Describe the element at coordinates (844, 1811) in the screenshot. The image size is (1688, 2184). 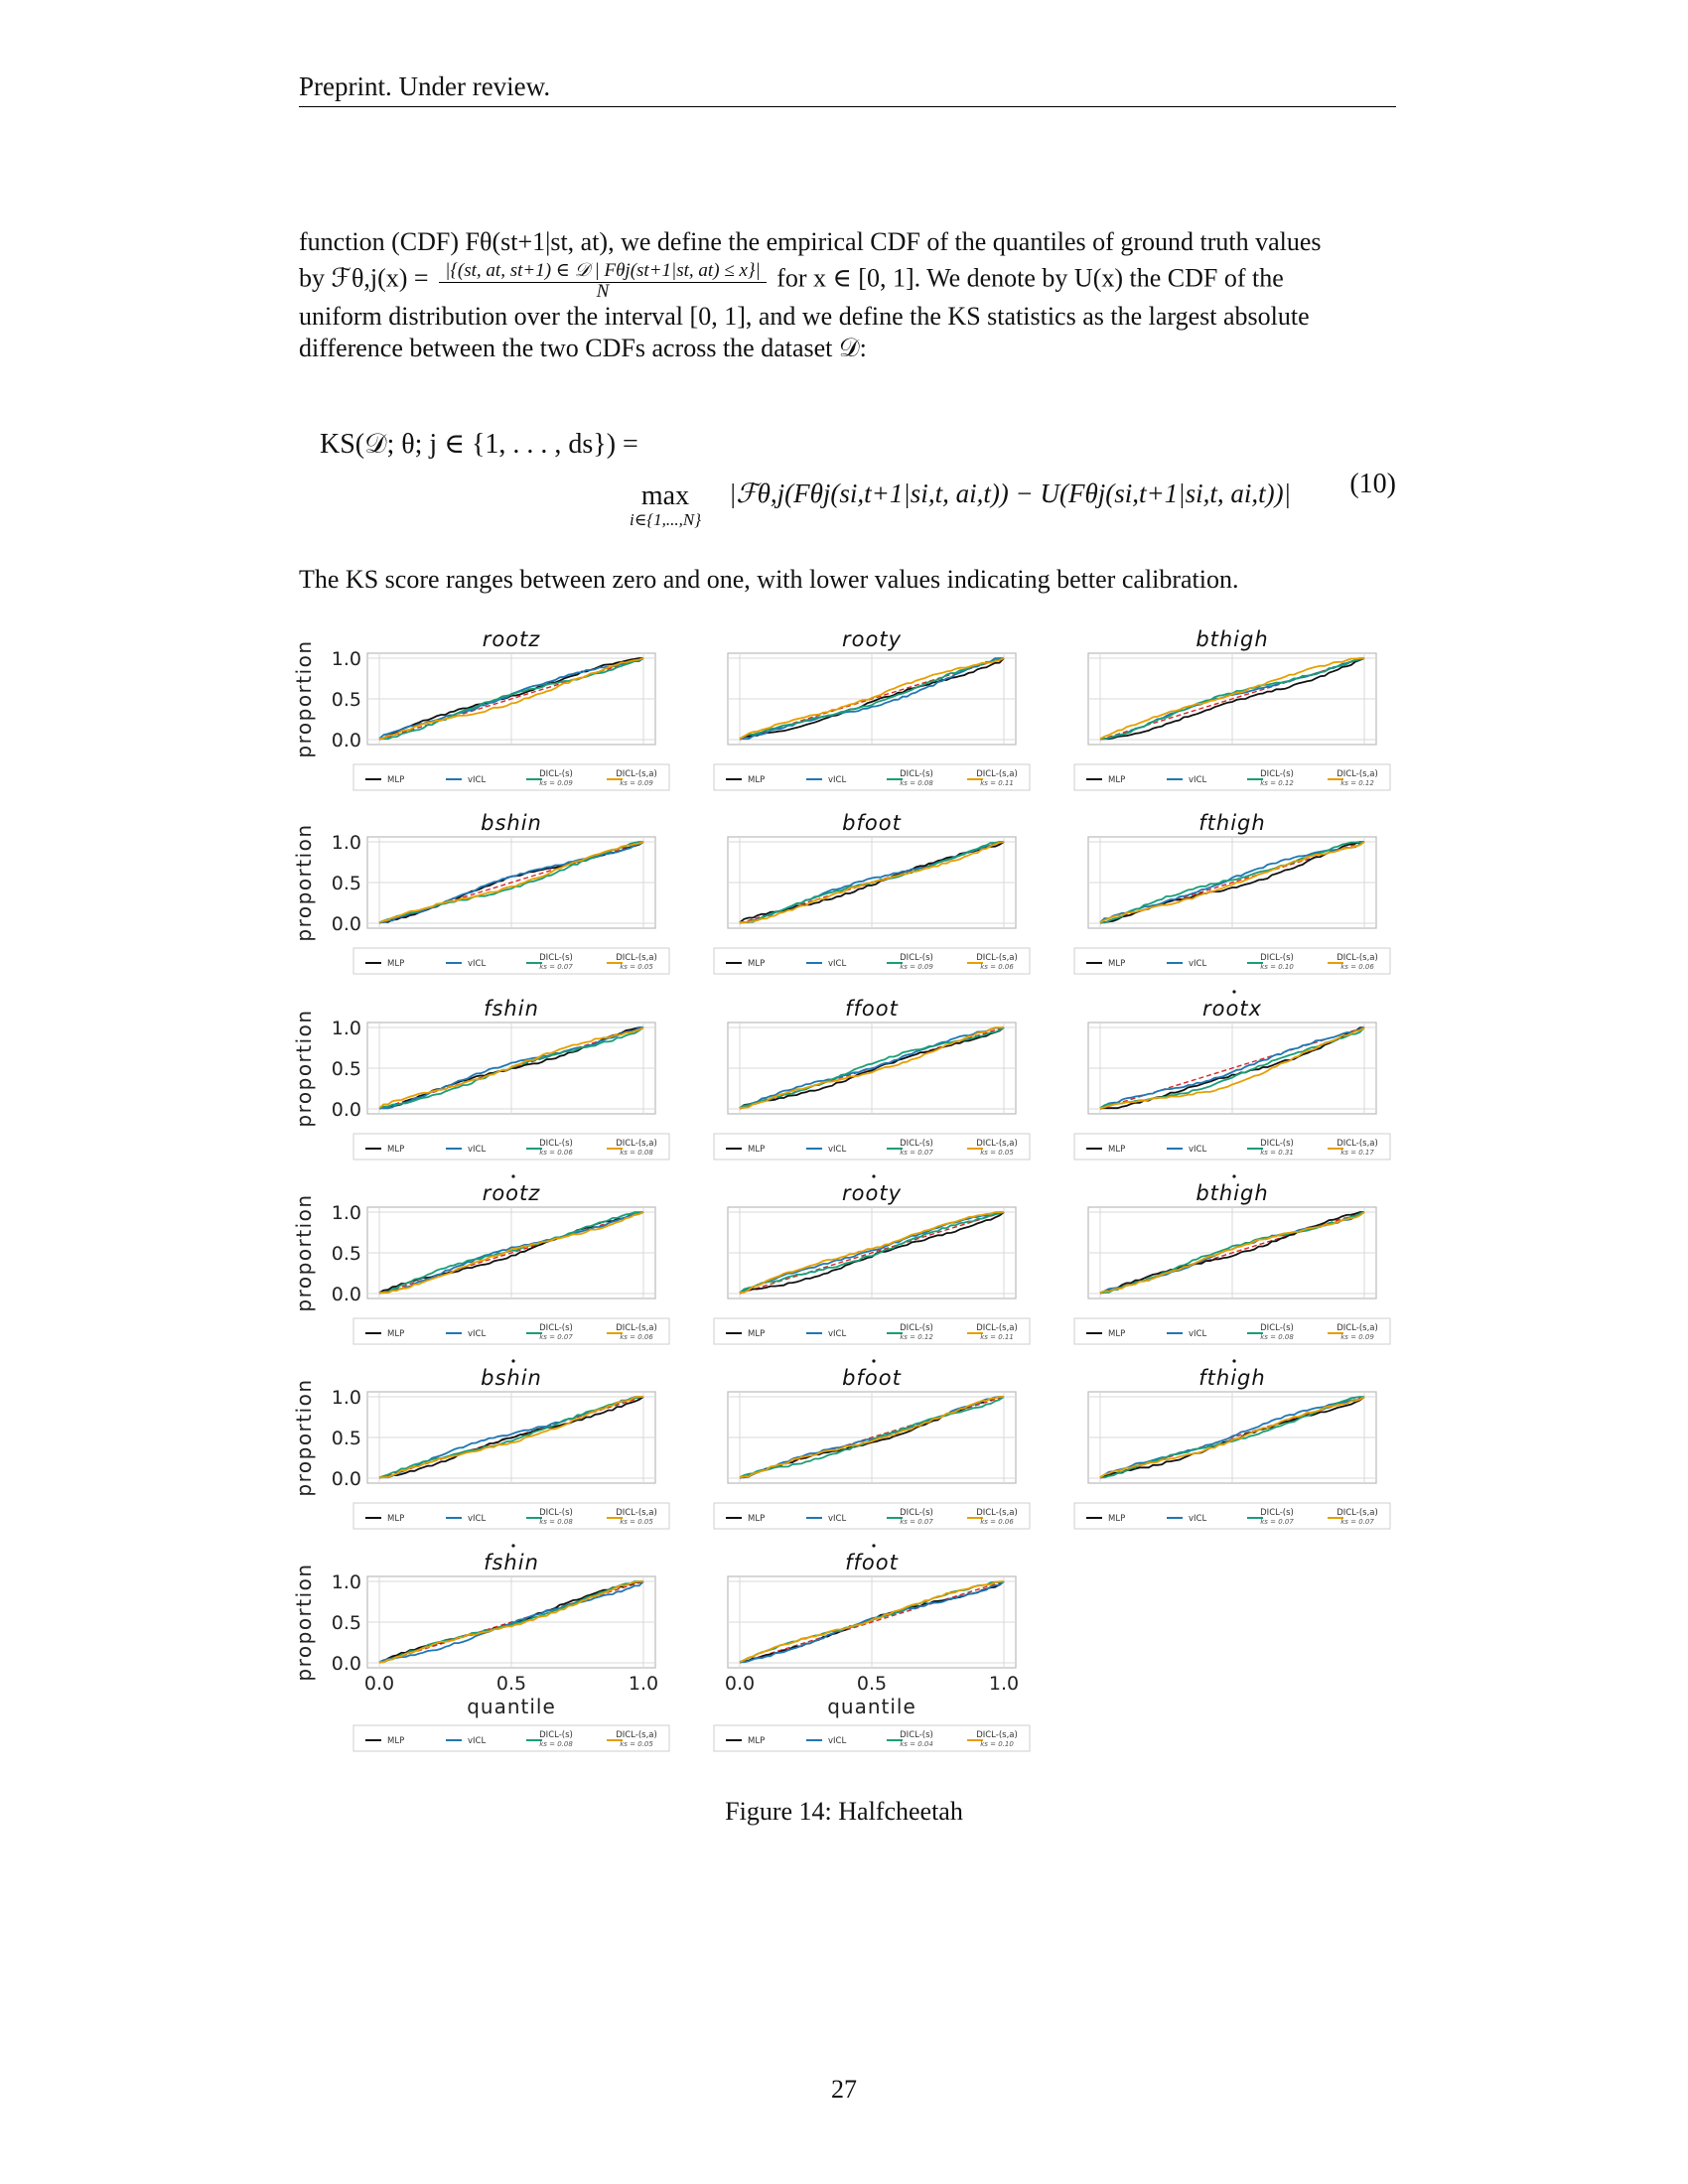
I see `figure-caption: Figure 14: Halfcheetah` at that location.